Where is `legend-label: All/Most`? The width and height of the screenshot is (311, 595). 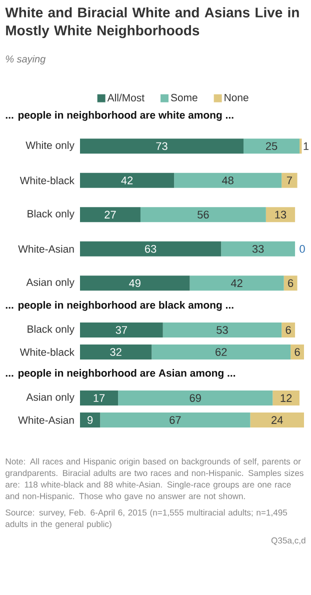 legend-label: All/Most is located at coordinates (125, 98).